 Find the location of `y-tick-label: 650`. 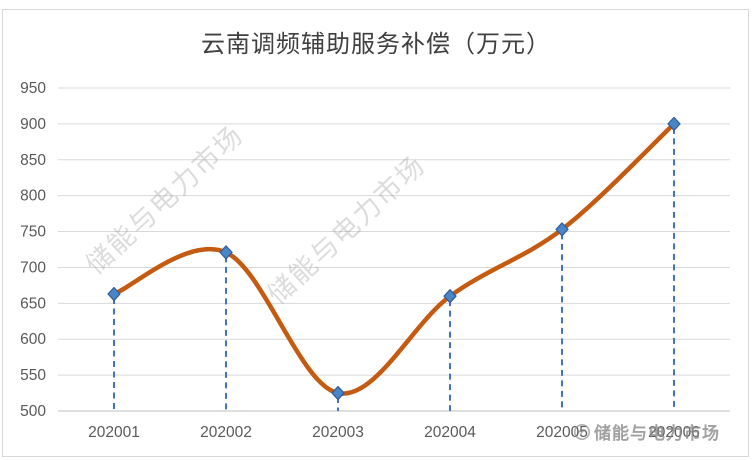

y-tick-label: 650 is located at coordinates (33, 303).